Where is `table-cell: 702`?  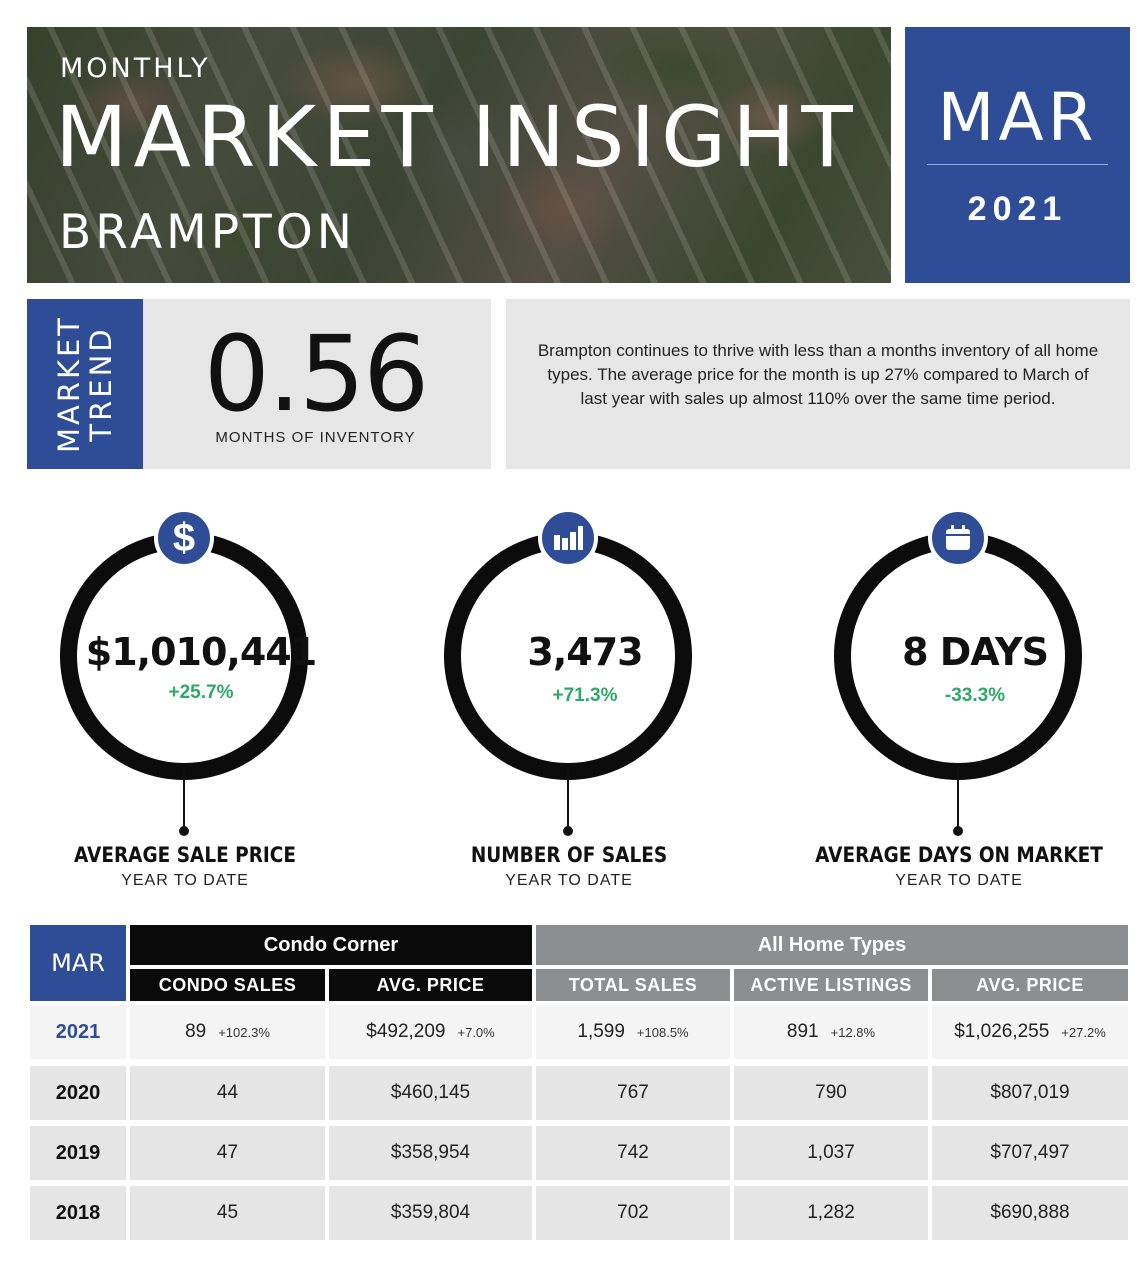
table-cell: 702 is located at coordinates (633, 1213).